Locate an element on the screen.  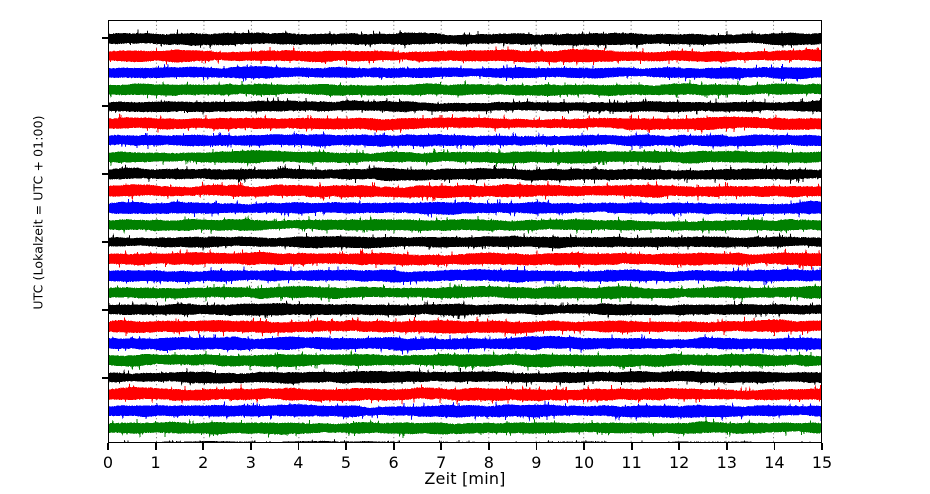
x-tick-label: 13 is located at coordinates (726, 462).